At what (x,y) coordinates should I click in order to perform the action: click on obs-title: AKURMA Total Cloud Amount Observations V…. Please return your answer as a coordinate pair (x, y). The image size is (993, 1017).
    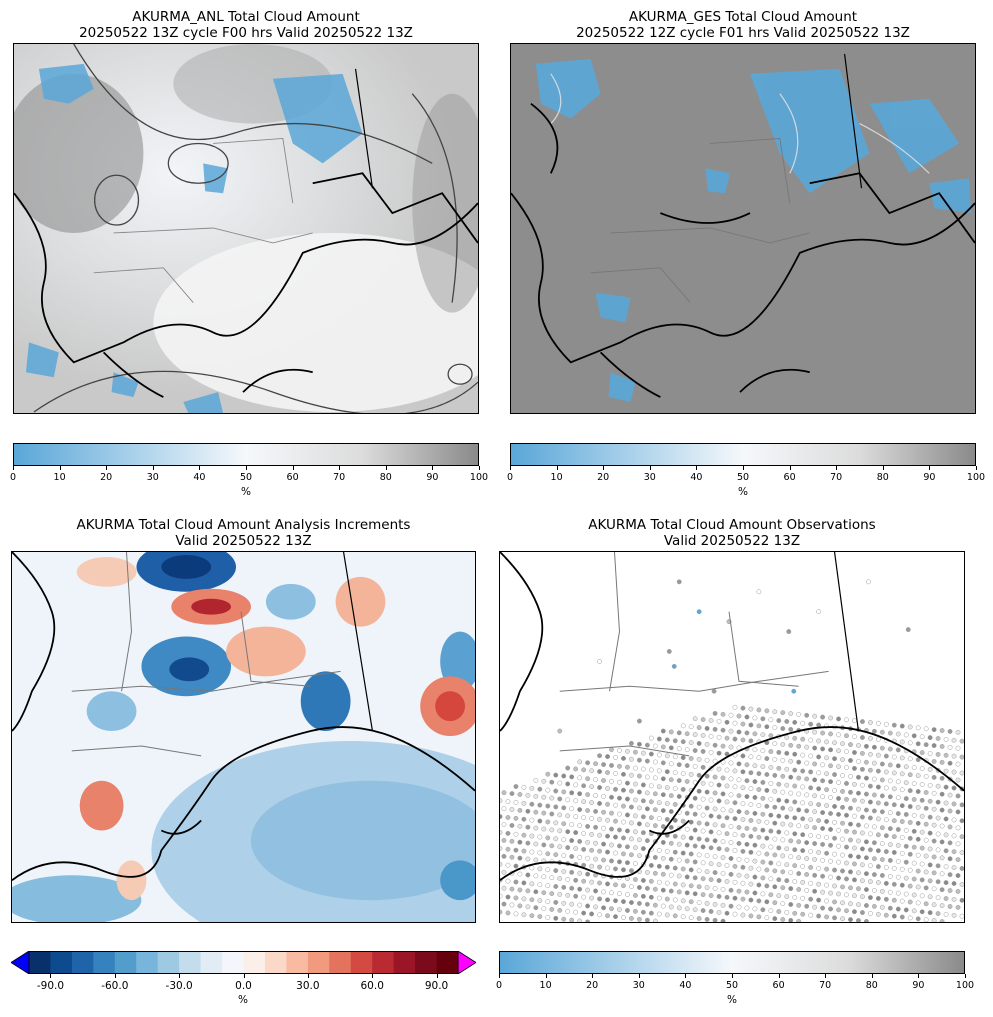
    Looking at the image, I should click on (732, 533).